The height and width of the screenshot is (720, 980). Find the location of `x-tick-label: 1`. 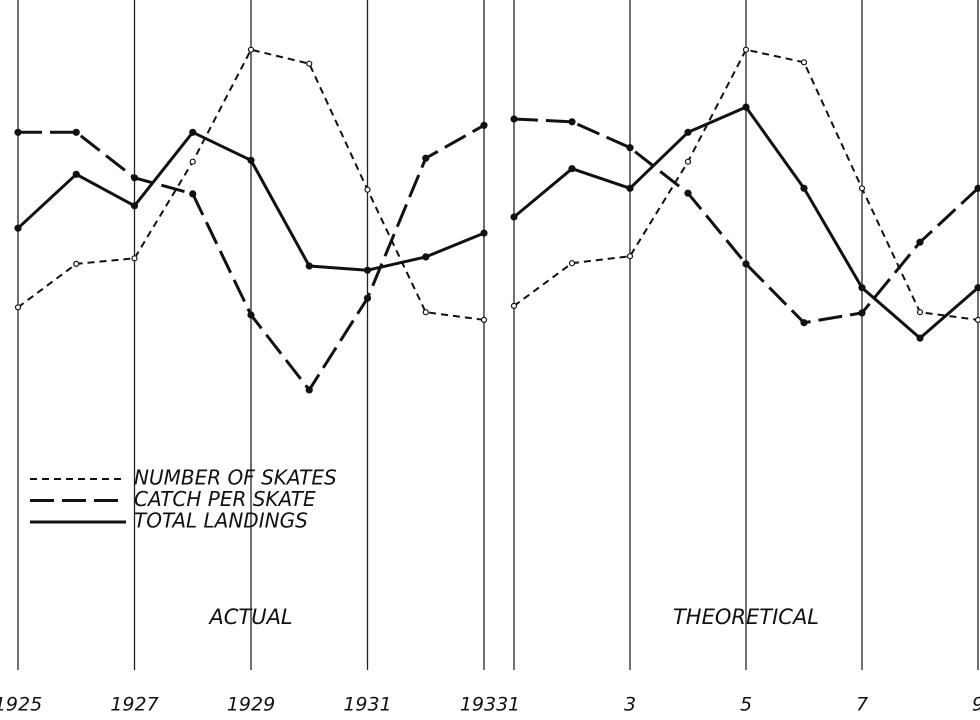

x-tick-label: 1 is located at coordinates (514, 705).